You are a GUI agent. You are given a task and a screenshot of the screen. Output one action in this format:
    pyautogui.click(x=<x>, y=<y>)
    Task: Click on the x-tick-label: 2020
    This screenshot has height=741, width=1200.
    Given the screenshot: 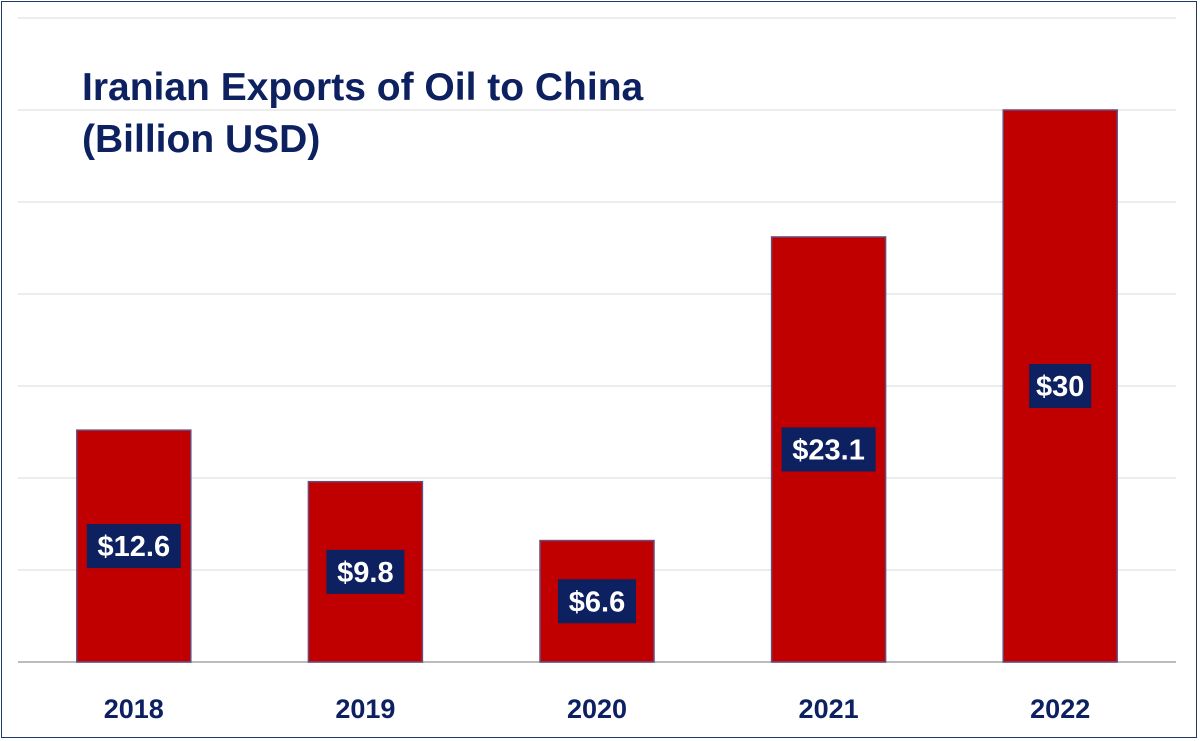 What is the action you would take?
    pyautogui.click(x=597, y=709)
    